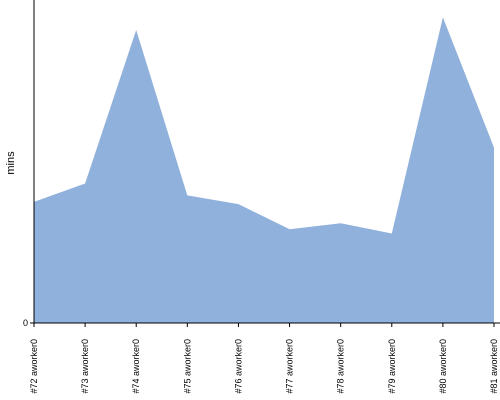  I want to click on x-tick-group, so click(264, 325).